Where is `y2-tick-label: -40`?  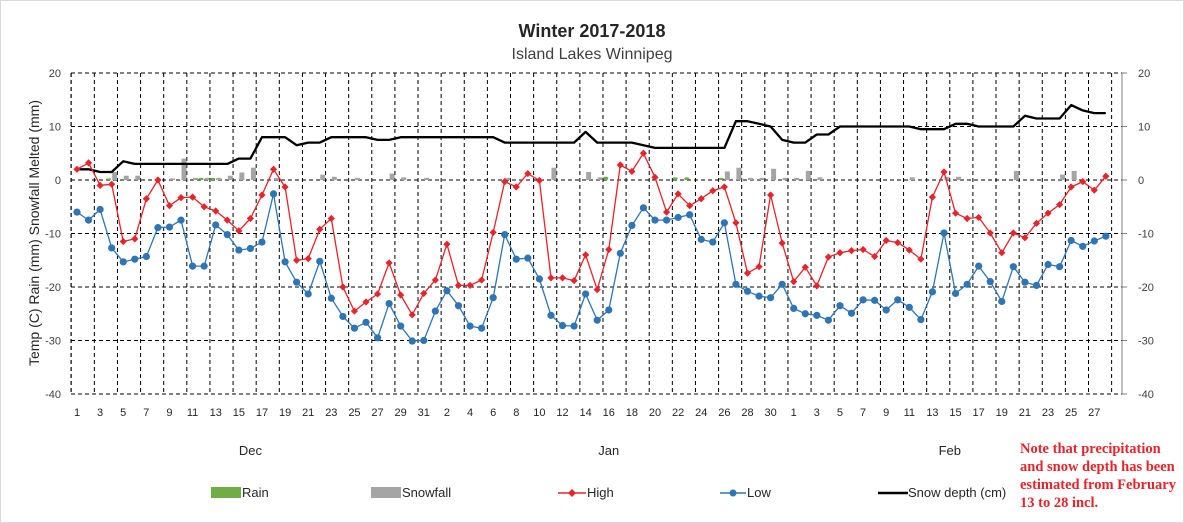
y2-tick-label: -40 is located at coordinates (1146, 395).